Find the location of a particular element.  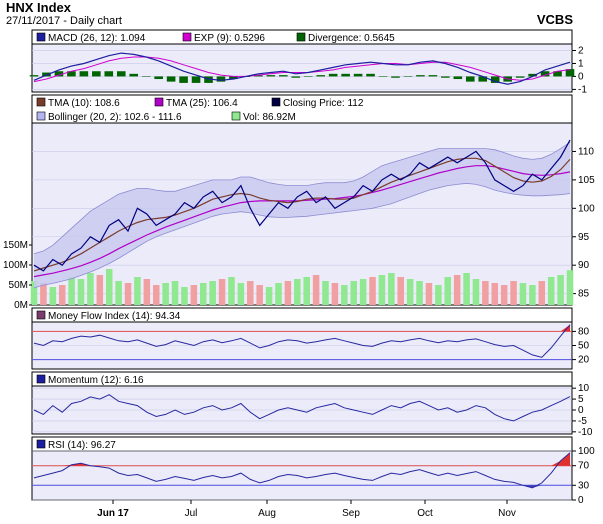

momentum-legend-strip is located at coordinates (302, 379).